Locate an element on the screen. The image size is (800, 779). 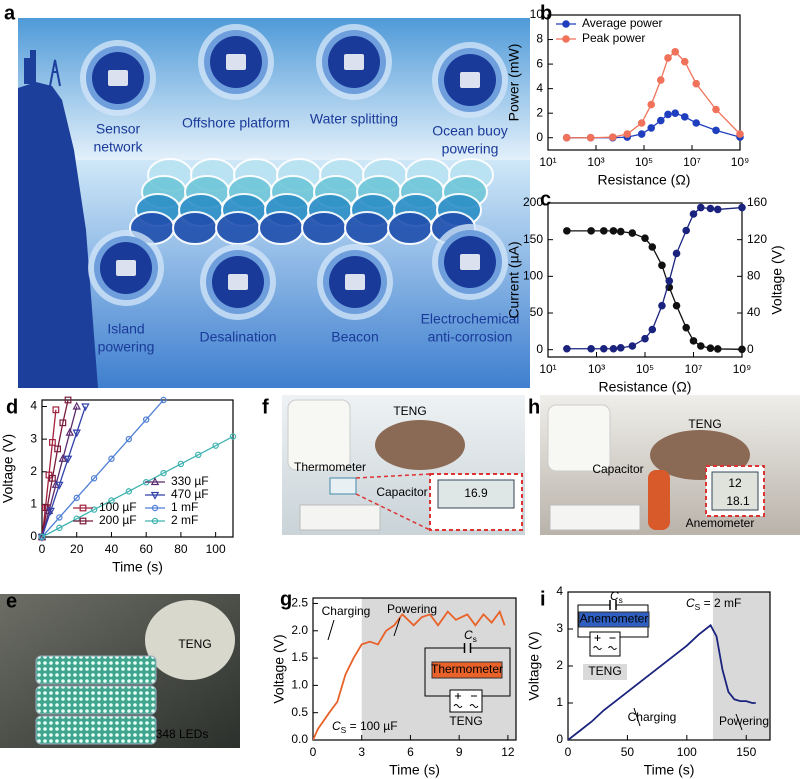
teng-device is located at coordinates (190, 640).